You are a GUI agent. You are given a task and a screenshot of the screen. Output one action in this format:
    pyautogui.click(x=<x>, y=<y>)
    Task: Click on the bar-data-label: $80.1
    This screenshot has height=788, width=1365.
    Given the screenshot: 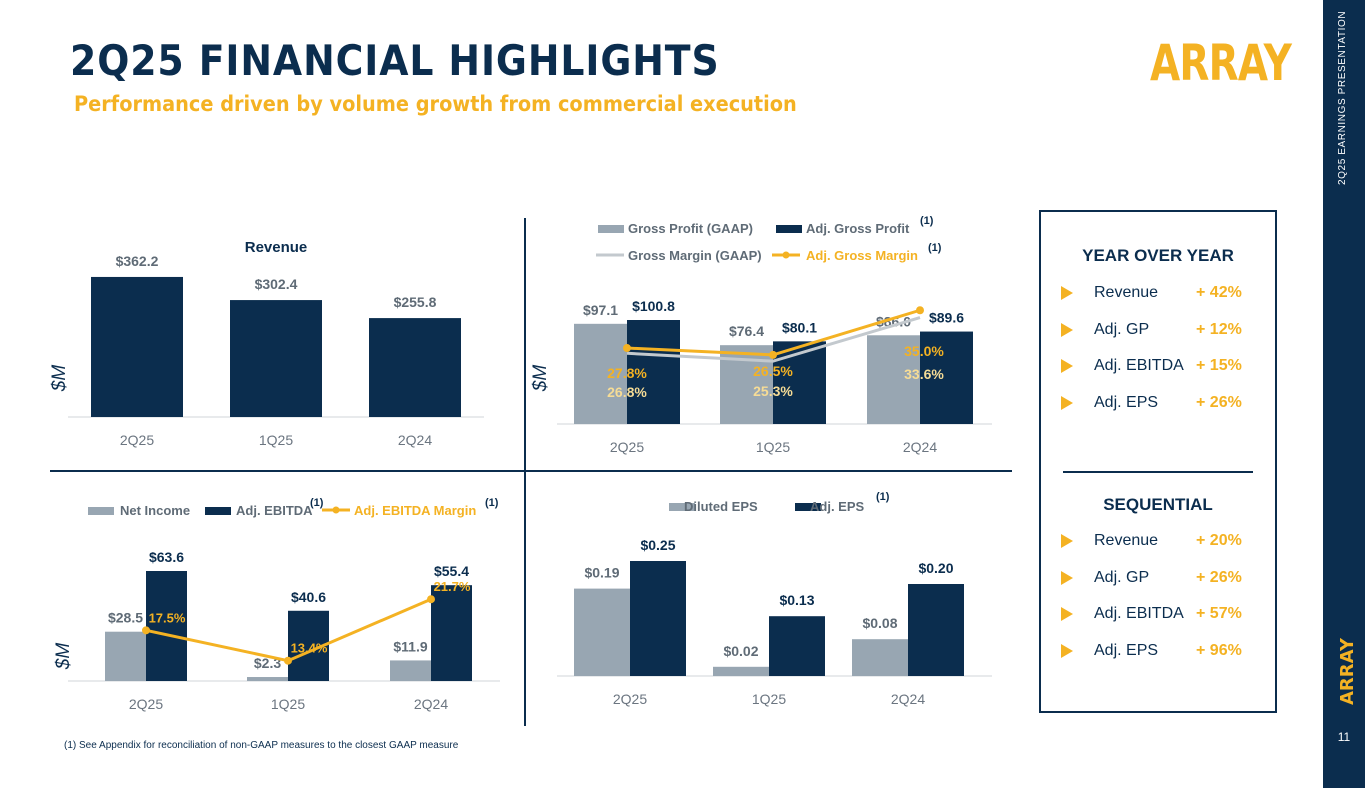 What is the action you would take?
    pyautogui.click(x=799, y=327)
    